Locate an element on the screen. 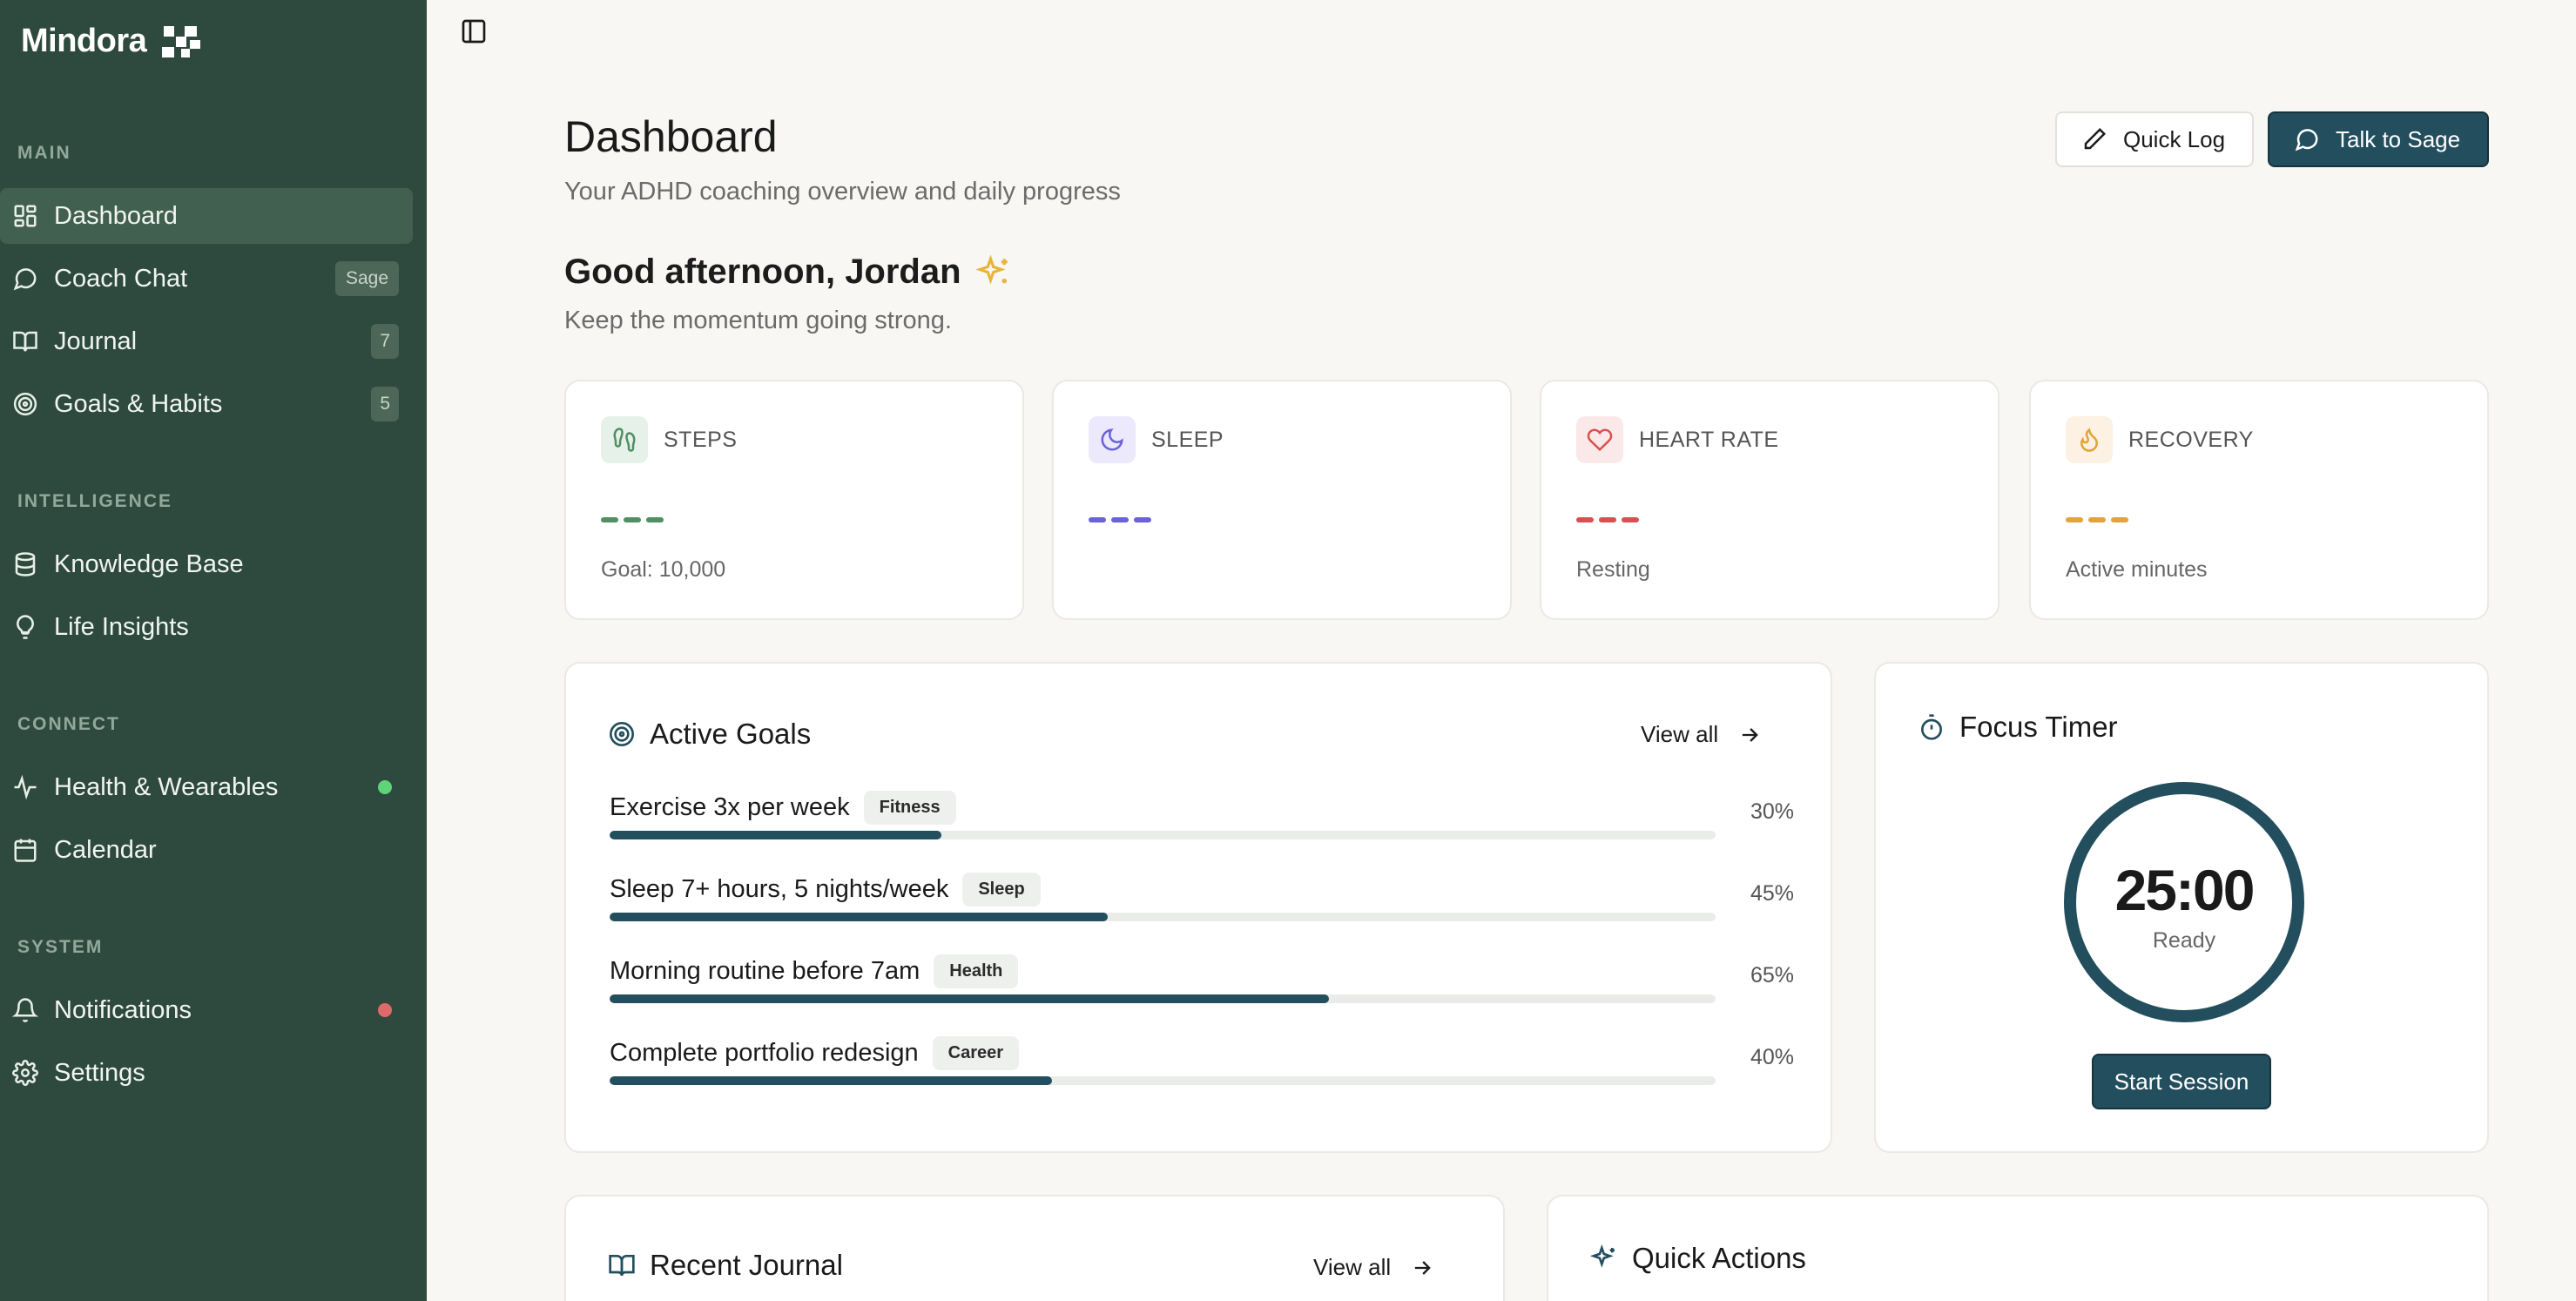  sidebar-item-knowledge-base: Knowledge Base is located at coordinates (206, 564).